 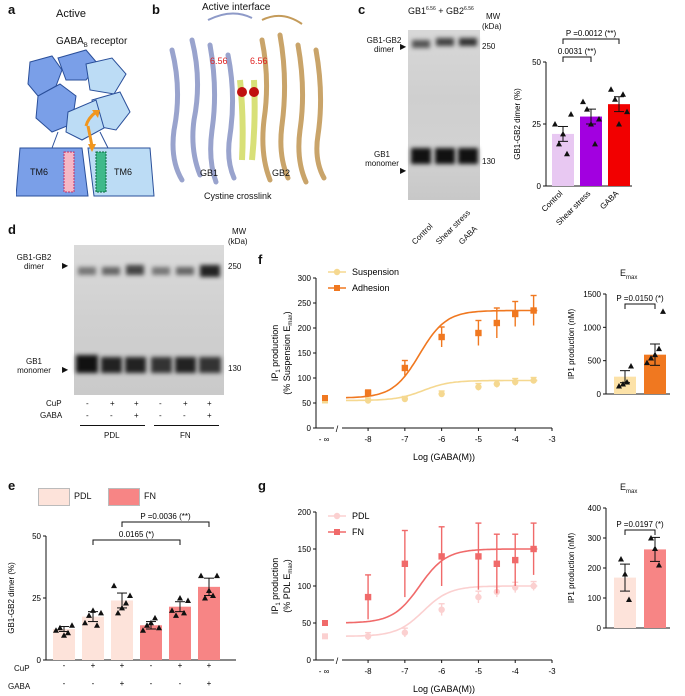 I want to click on mw-unit: (kDa), so click(x=492, y=26).